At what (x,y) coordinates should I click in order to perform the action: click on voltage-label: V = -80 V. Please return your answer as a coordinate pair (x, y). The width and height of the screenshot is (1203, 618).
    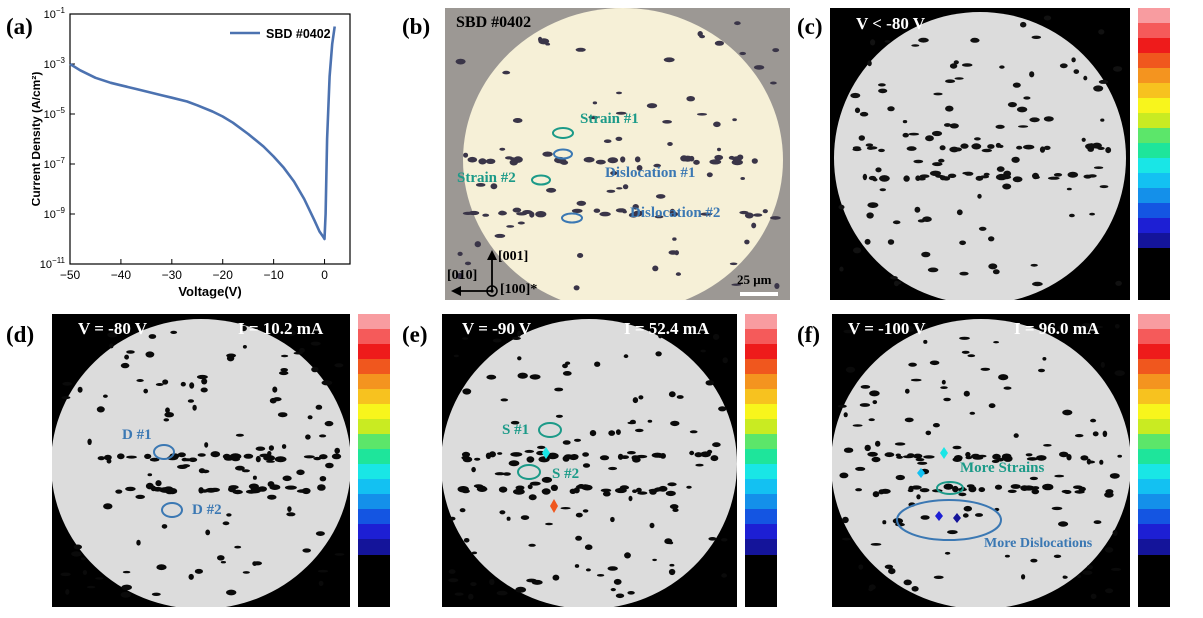
    Looking at the image, I should click on (113, 328).